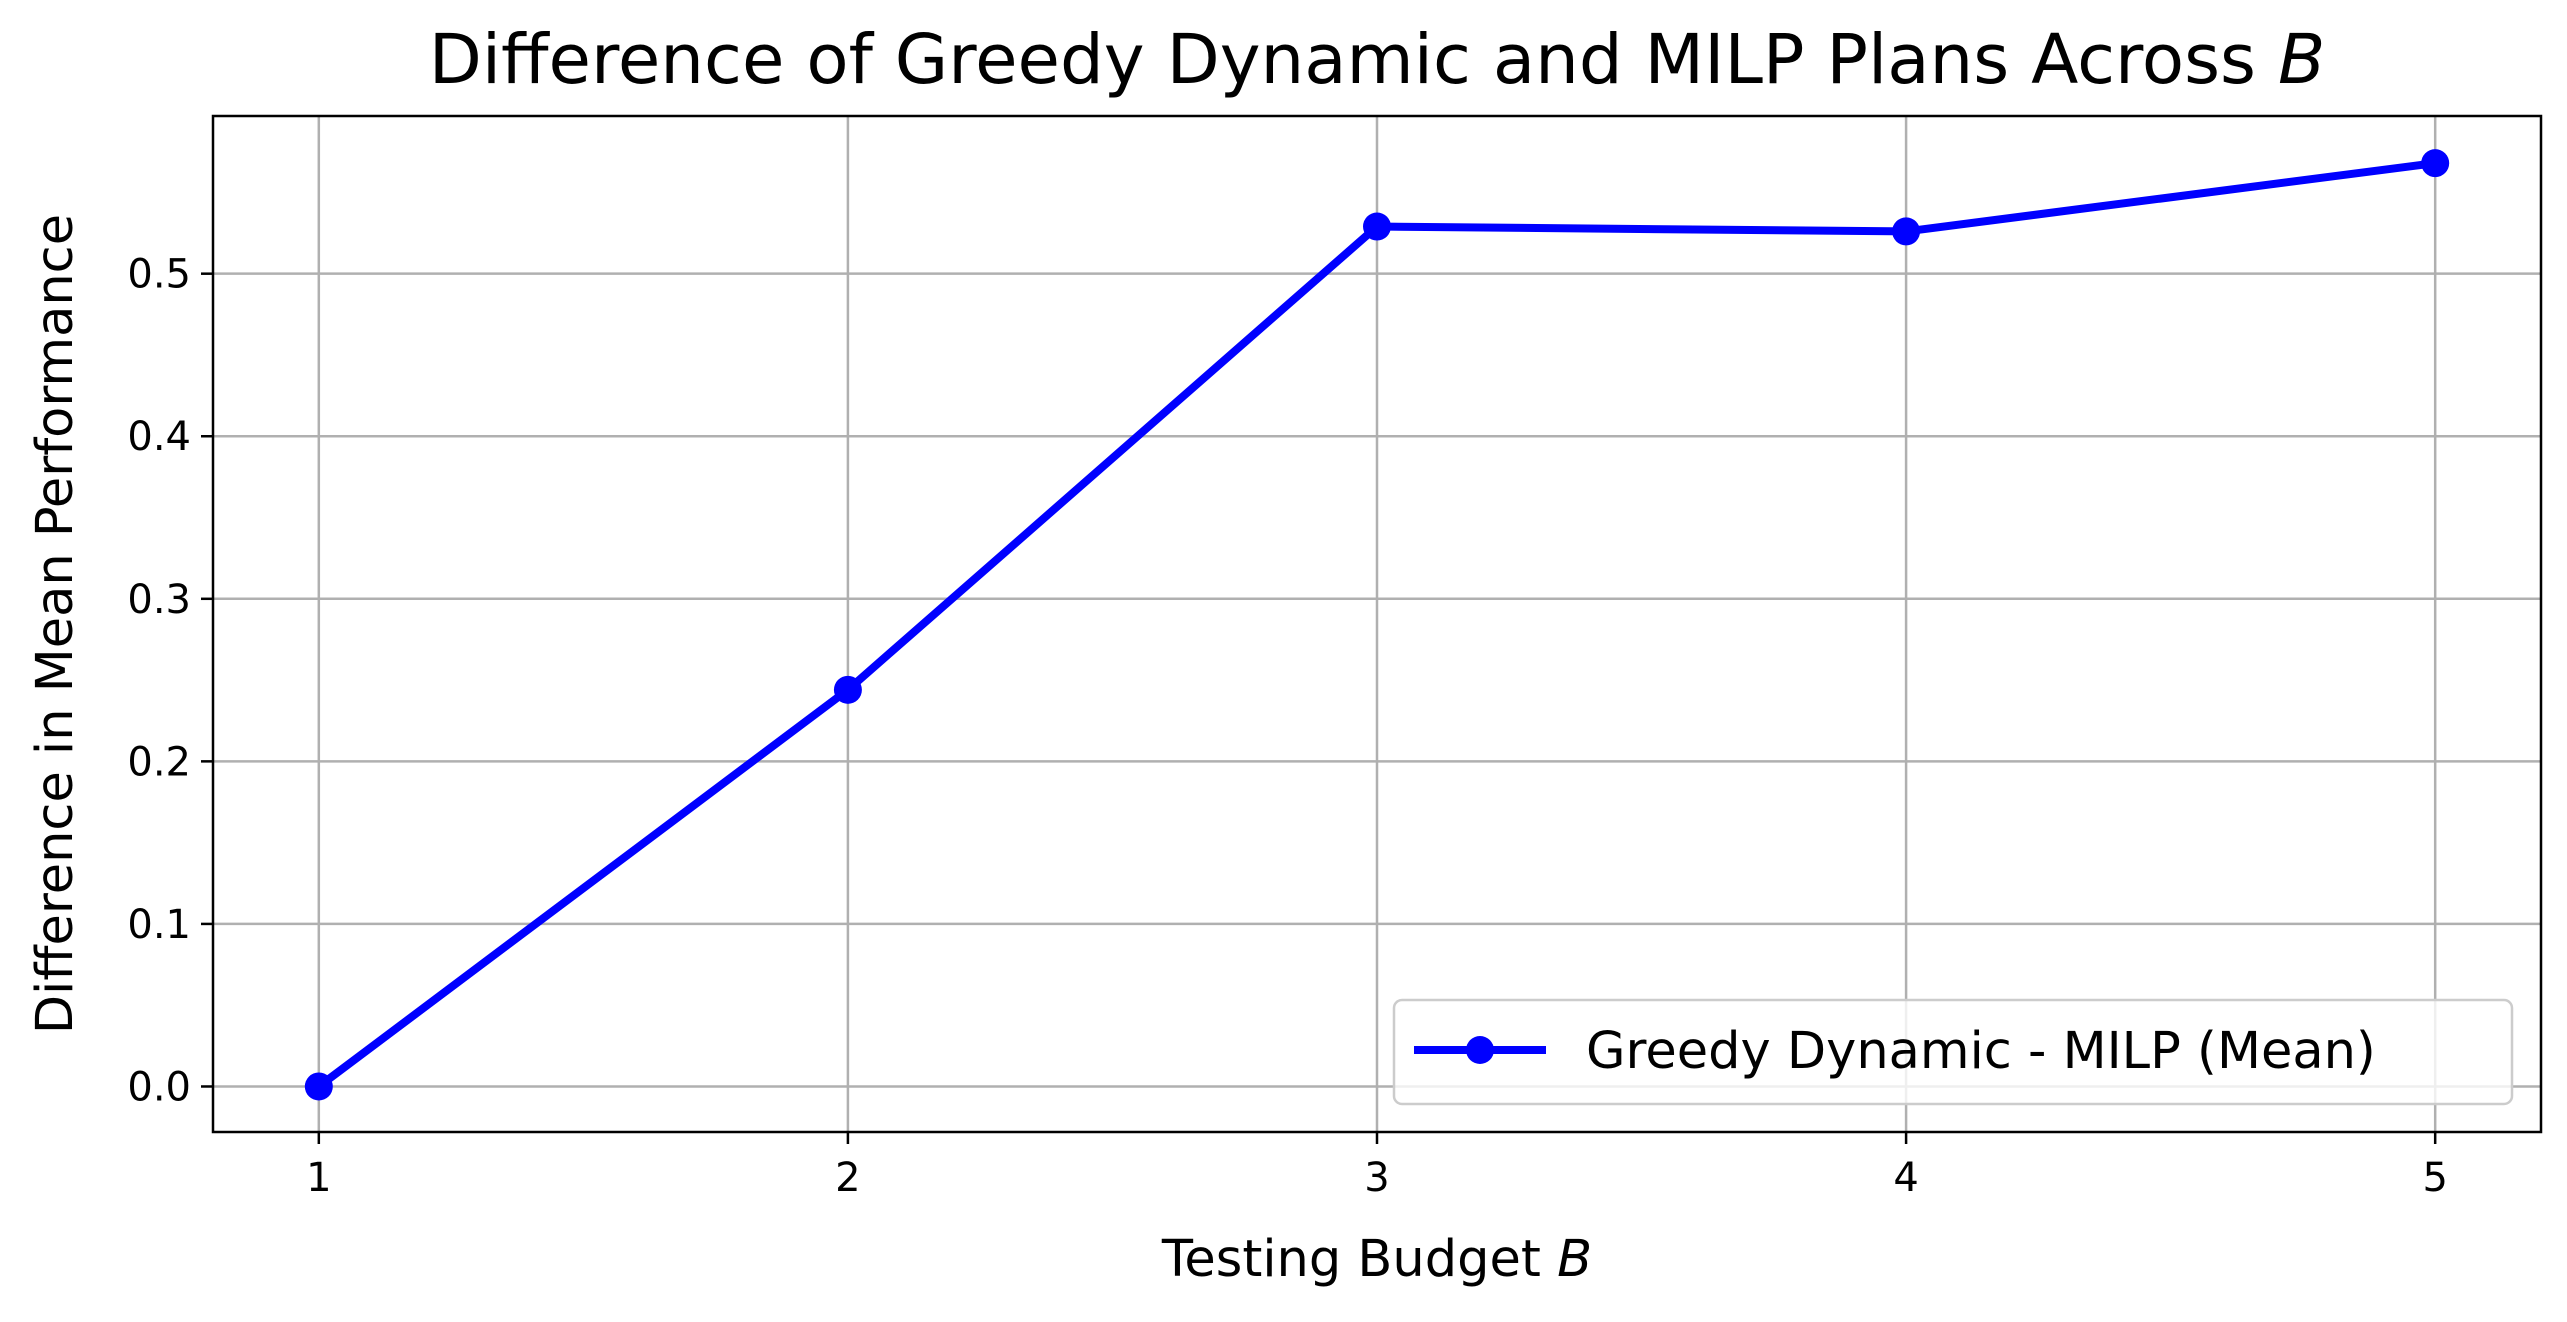 The width and height of the screenshot is (2567, 1322). What do you see at coordinates (2434, 1178) in the screenshot?
I see `x-tick-label: 5` at bounding box center [2434, 1178].